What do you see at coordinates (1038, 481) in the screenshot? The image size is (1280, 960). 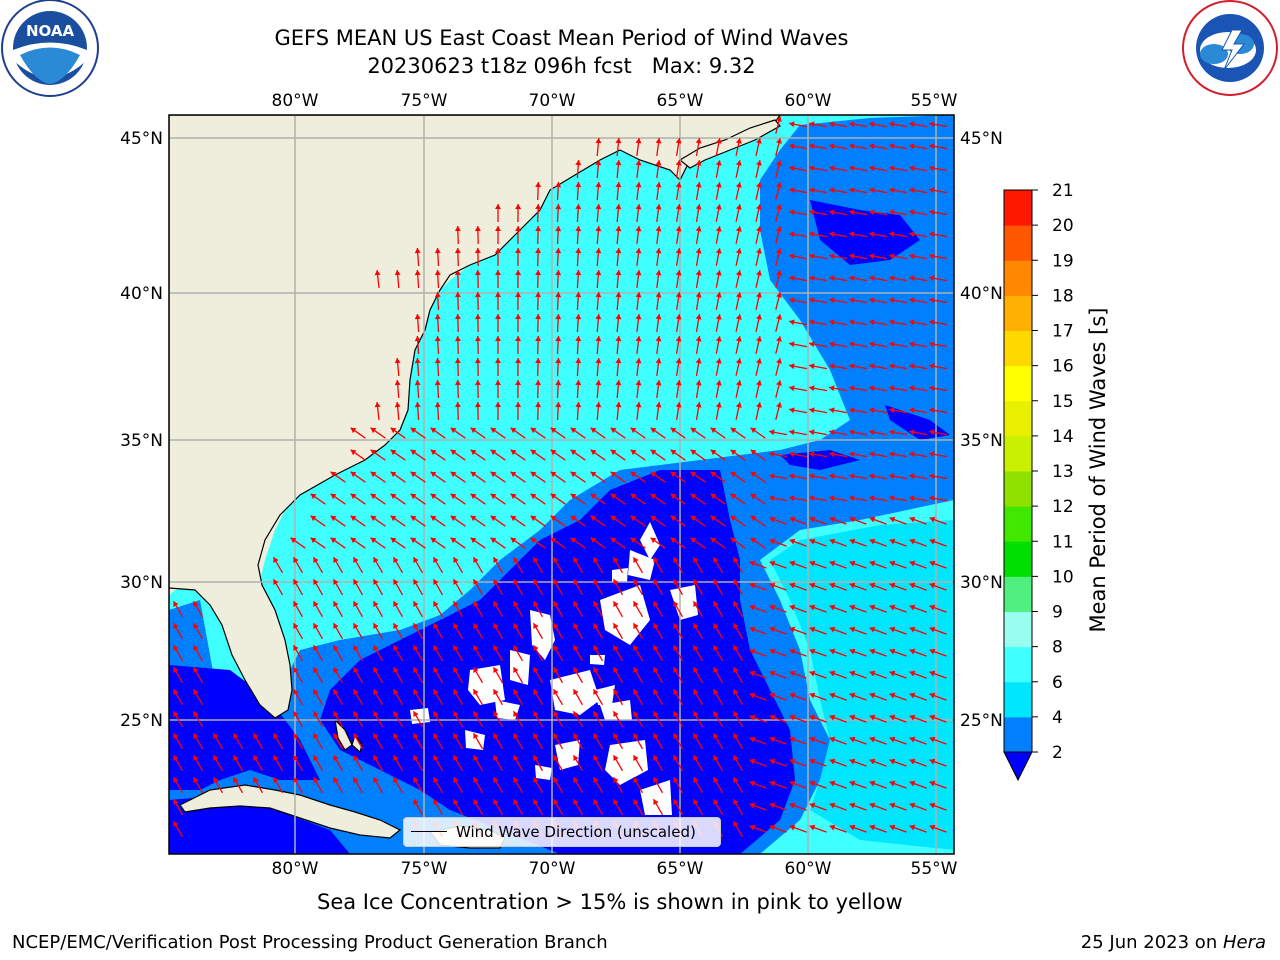 I see `colorbar: 2 4 6 8 9 10 11 12 13 14 15 16 17 18 19 20 21` at bounding box center [1038, 481].